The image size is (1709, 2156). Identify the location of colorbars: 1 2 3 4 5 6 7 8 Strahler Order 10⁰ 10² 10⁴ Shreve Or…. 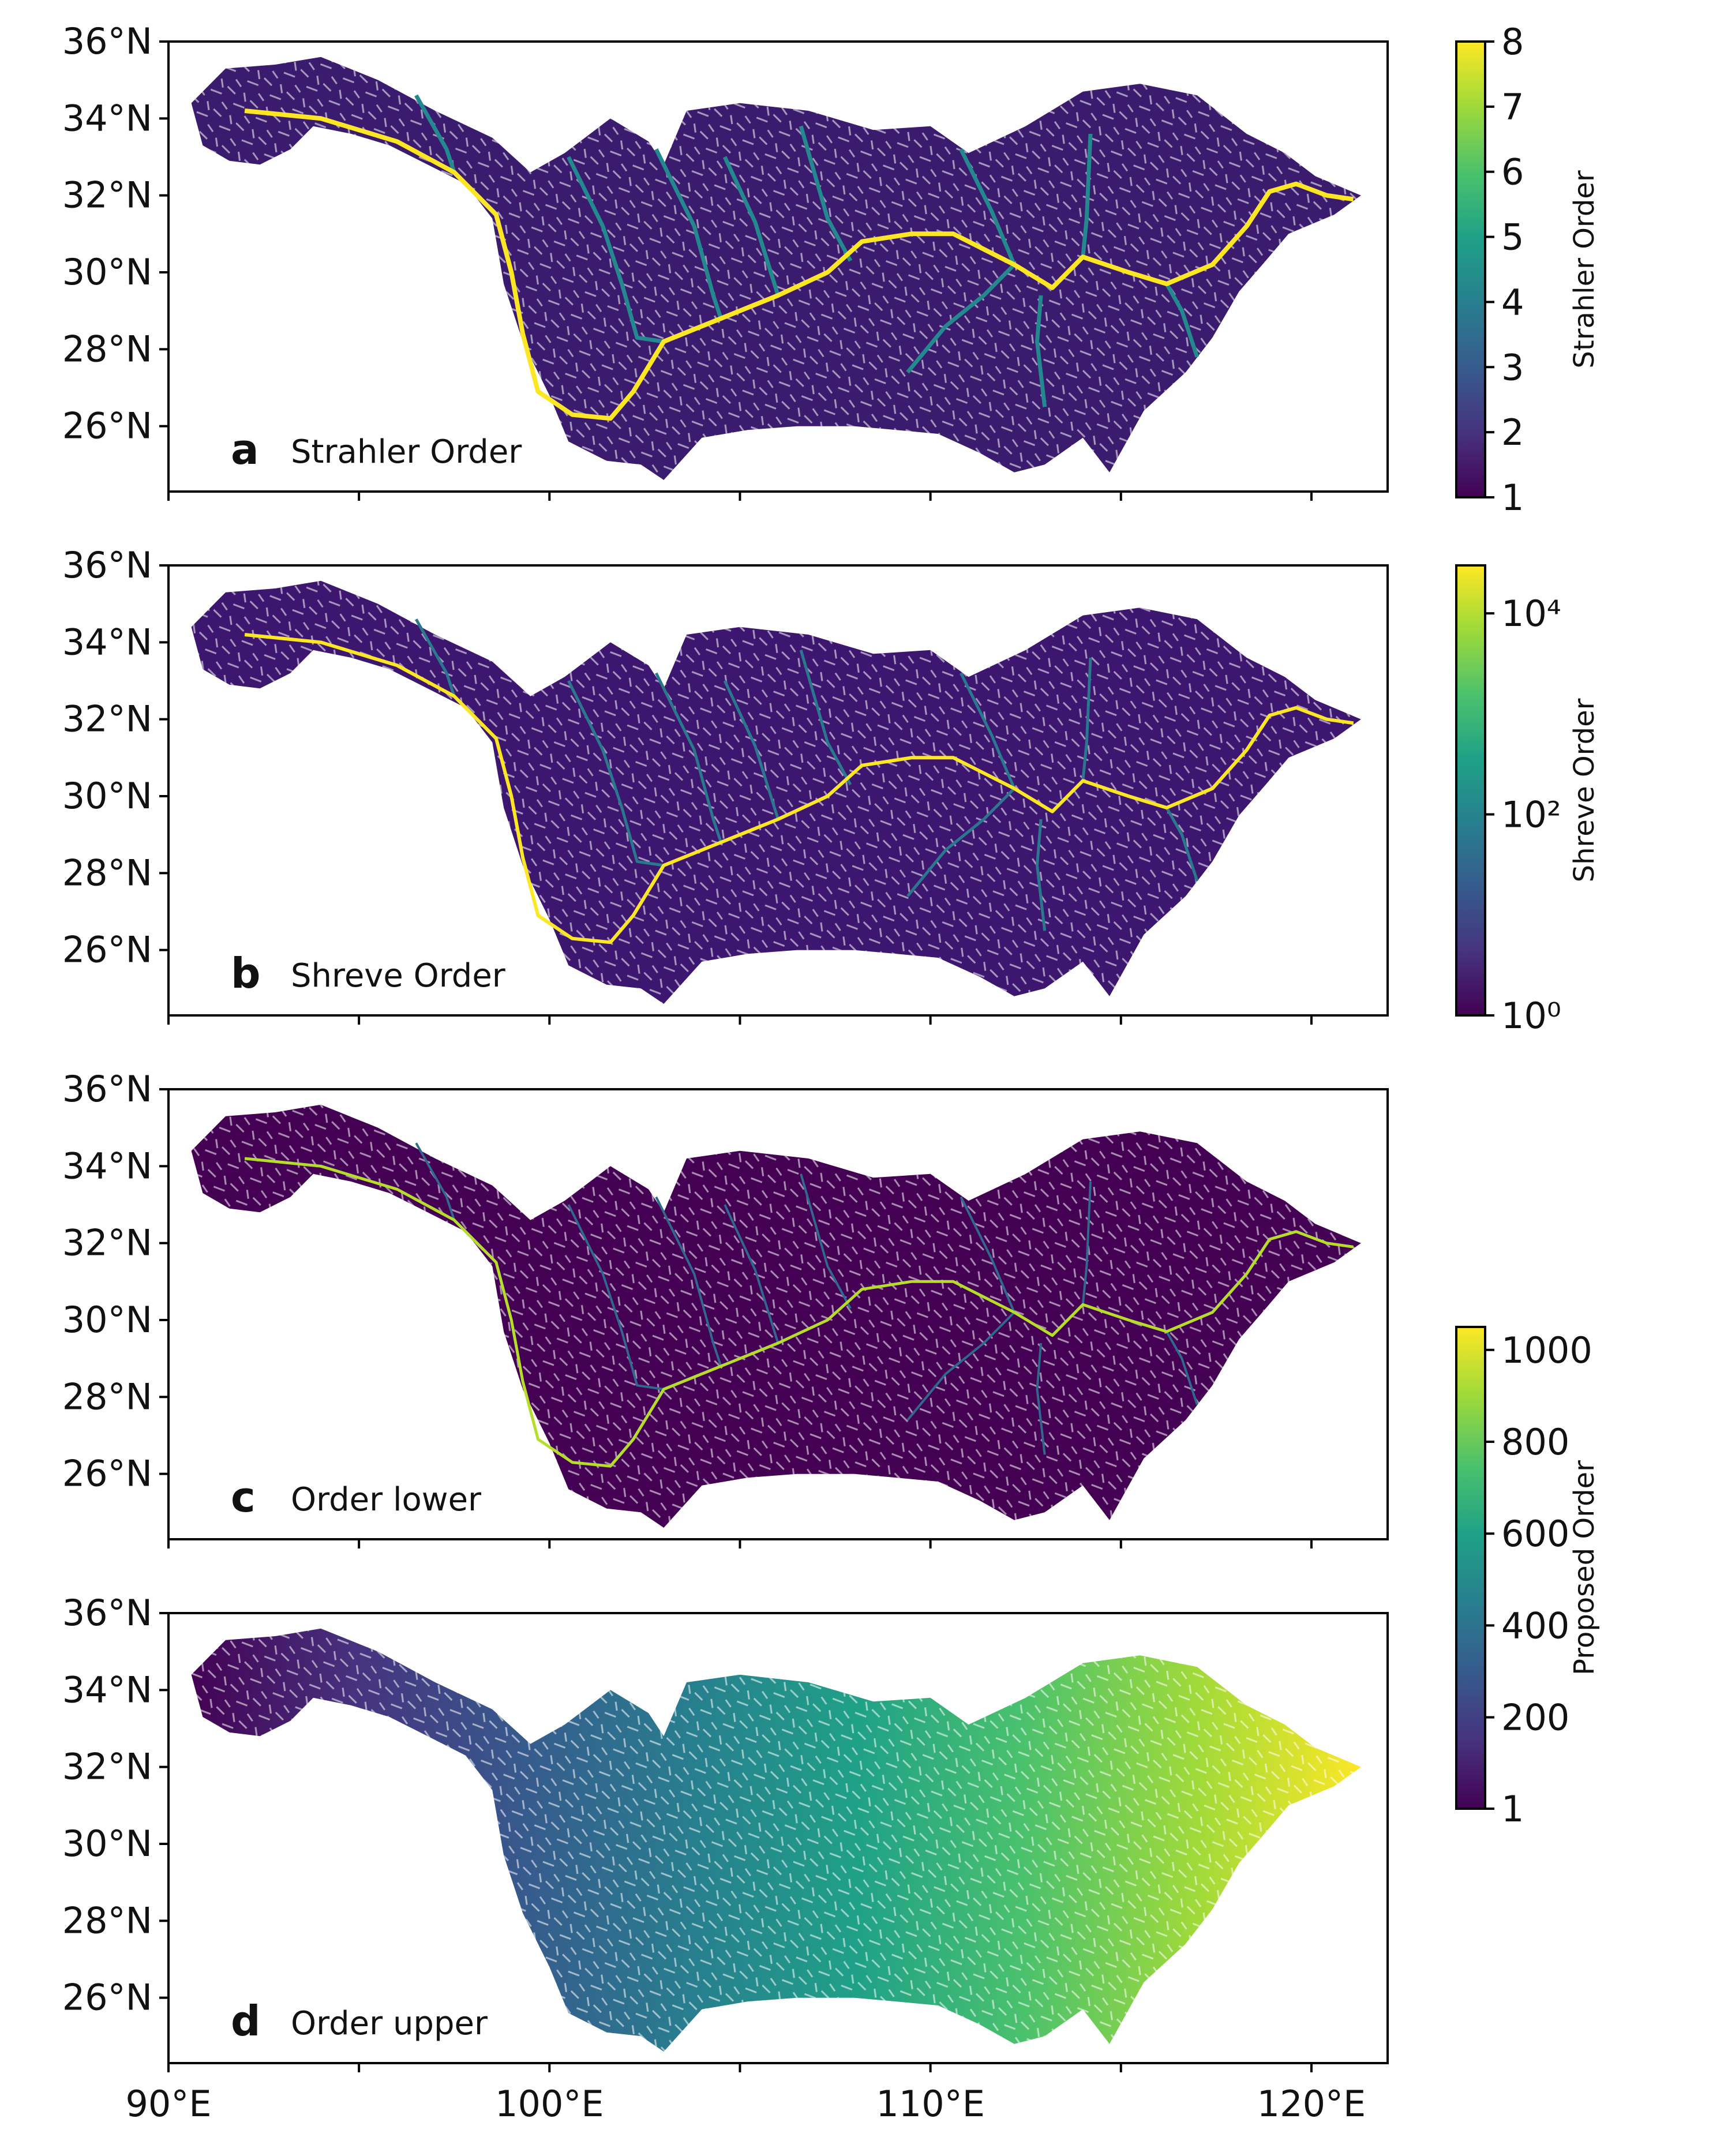
(1528, 926).